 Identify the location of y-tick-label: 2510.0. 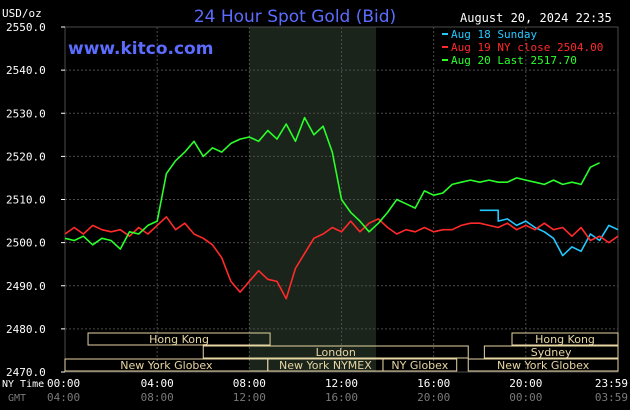
(26, 200).